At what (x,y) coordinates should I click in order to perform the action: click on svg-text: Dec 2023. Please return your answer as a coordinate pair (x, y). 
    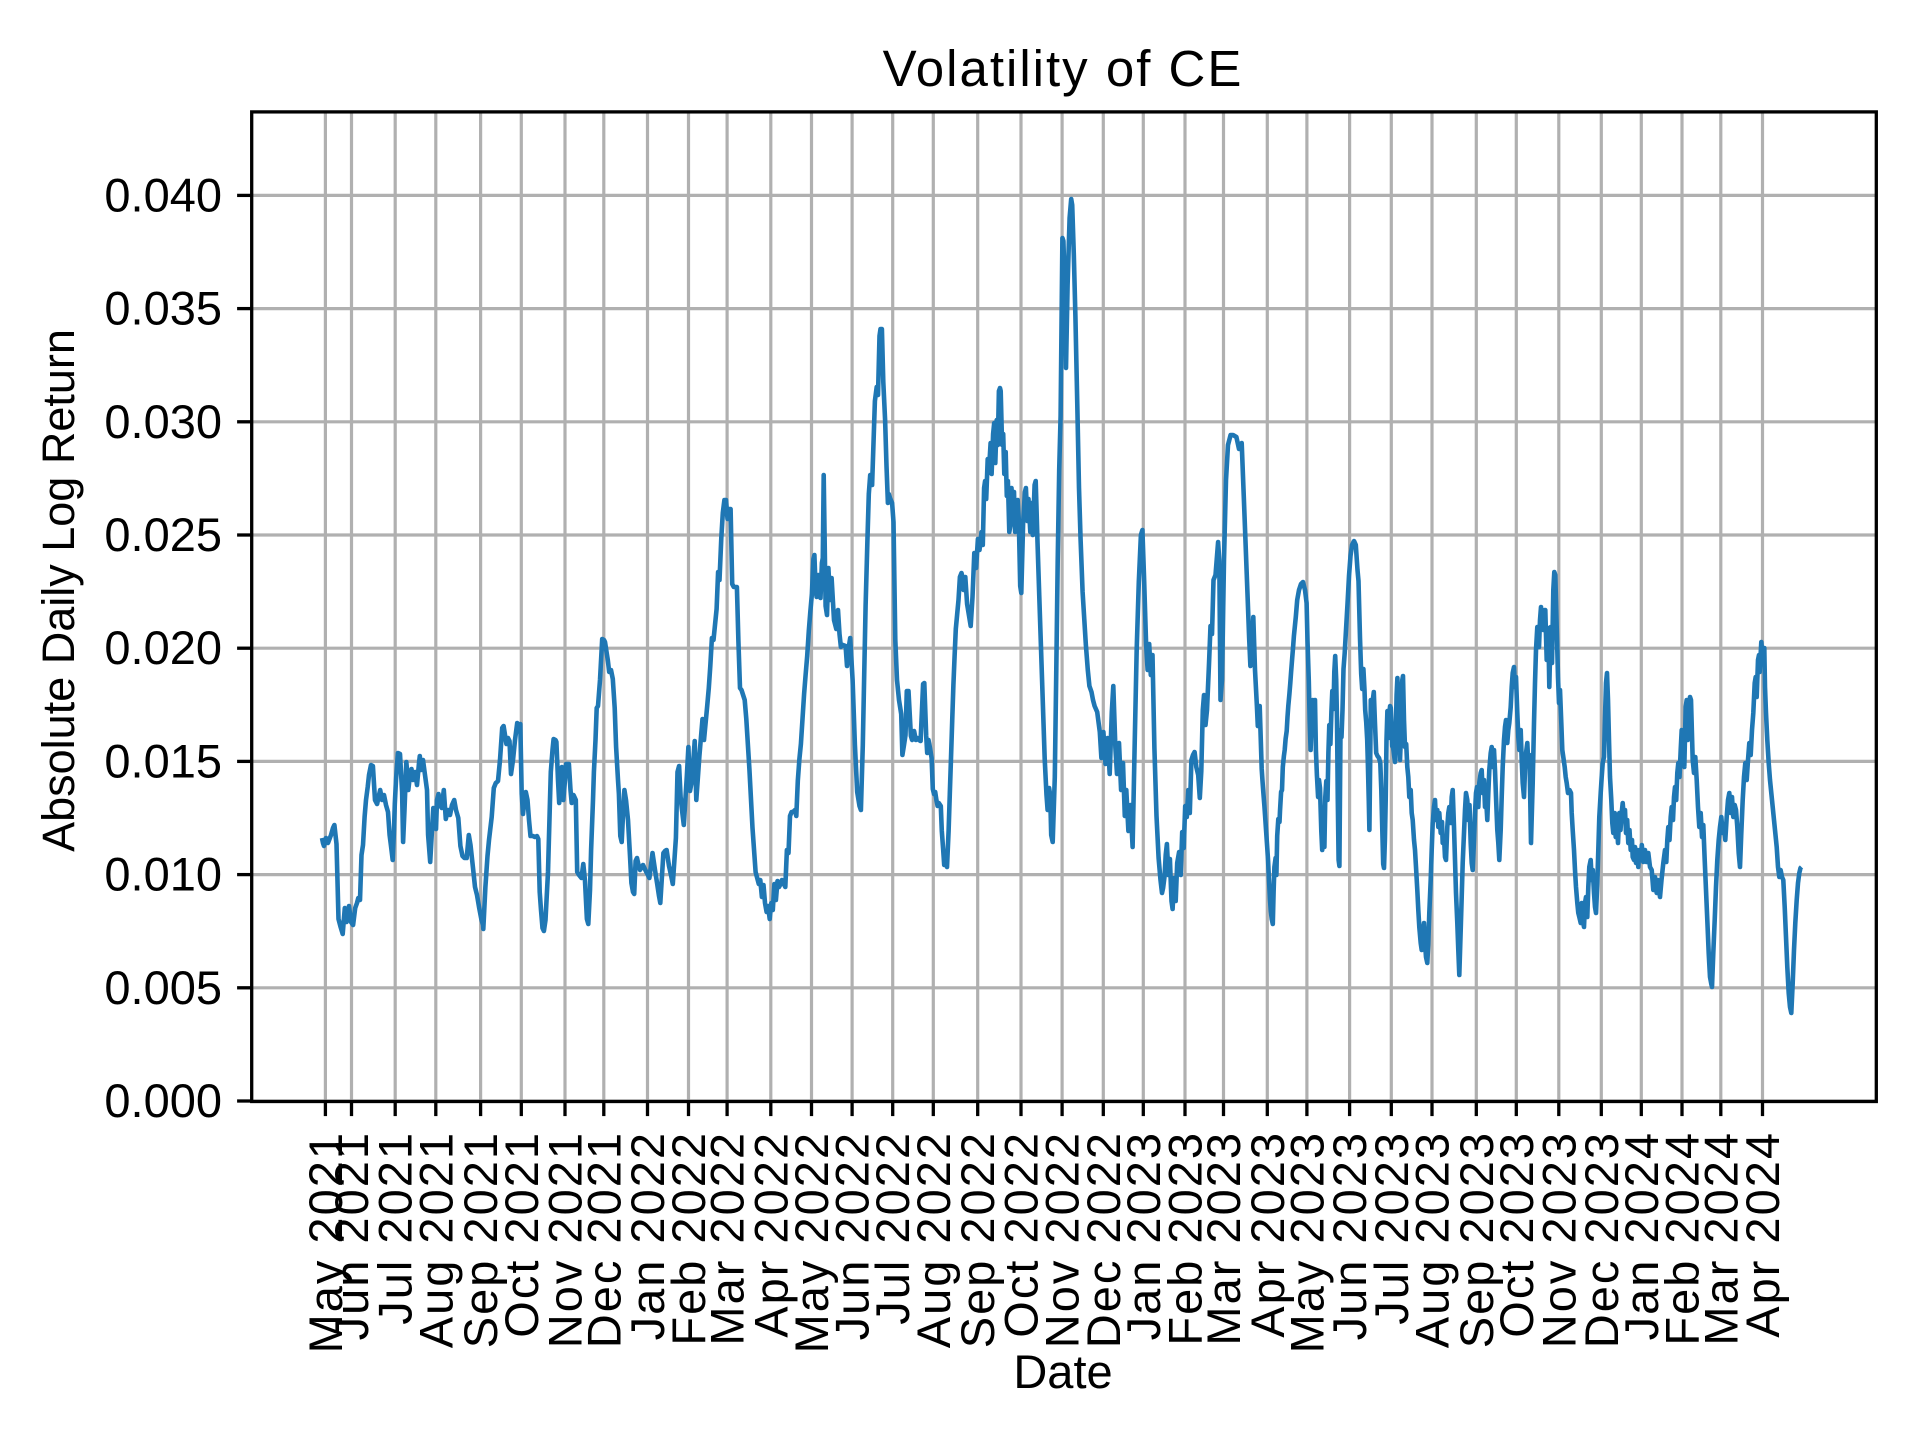
    Looking at the image, I should click on (1601, 1239).